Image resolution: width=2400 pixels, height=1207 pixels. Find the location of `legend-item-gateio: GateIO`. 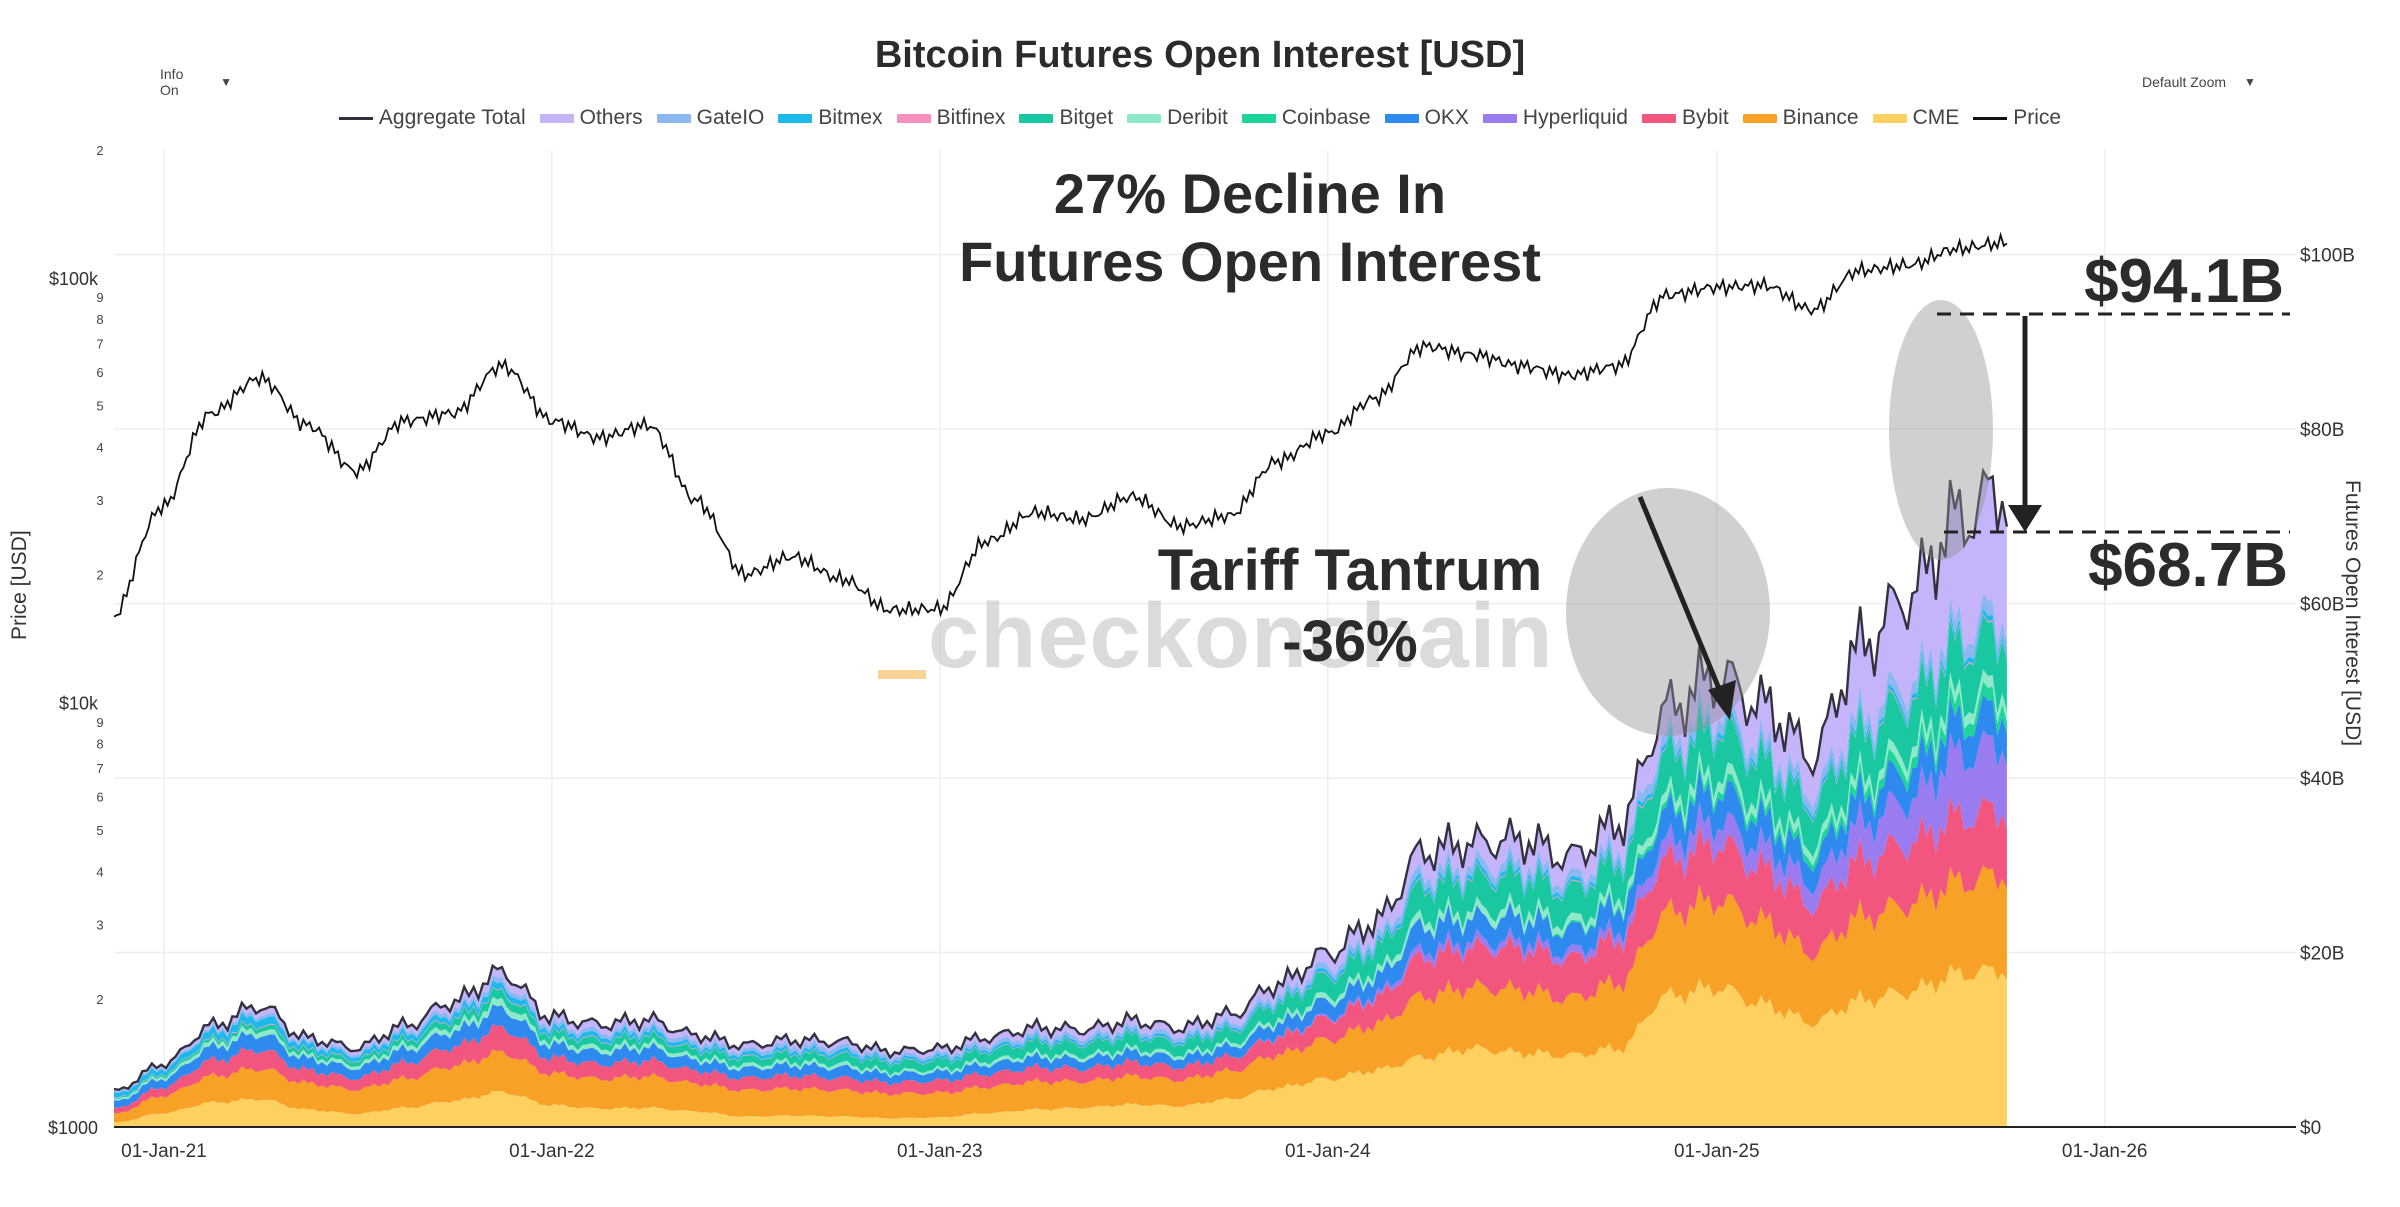

legend-item-gateio: GateIO is located at coordinates (710, 118).